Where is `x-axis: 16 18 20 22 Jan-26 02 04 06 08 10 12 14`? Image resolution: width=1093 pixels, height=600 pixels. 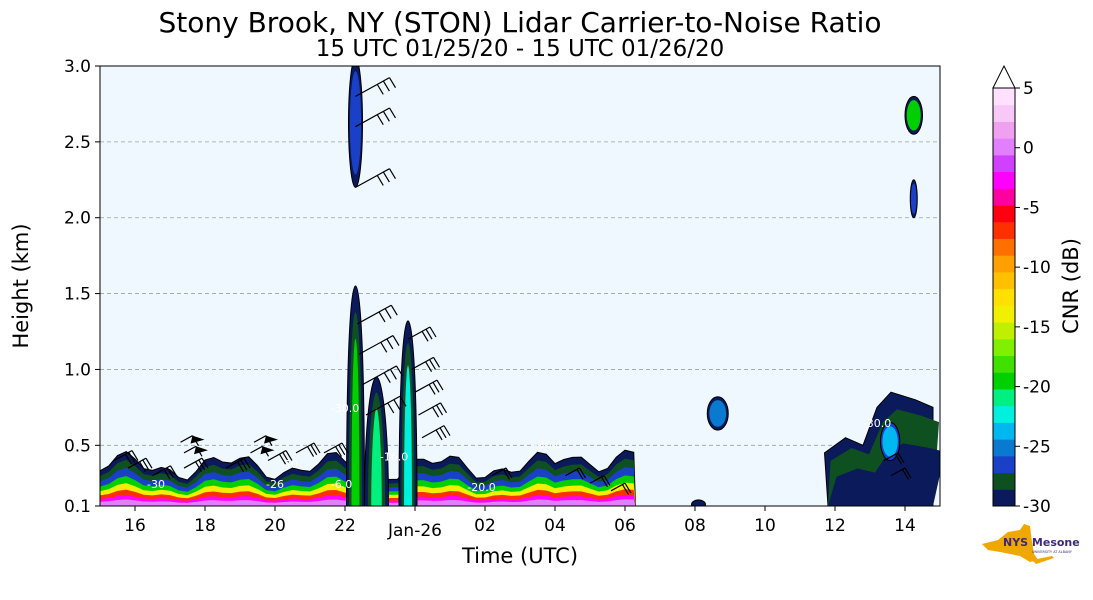
x-axis: 16 18 20 22 Jan-26 02 04 06 08 10 12 14 is located at coordinates (520, 523).